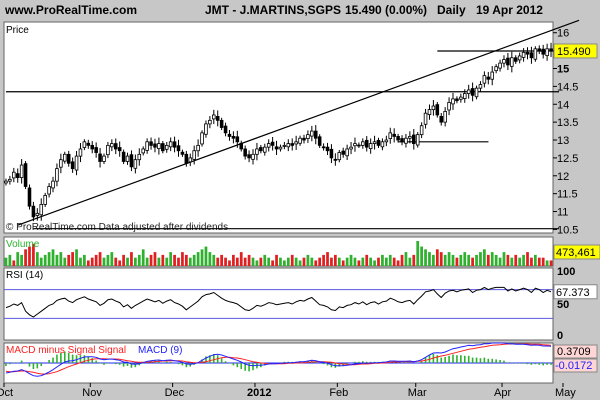 Image resolution: width=600 pixels, height=400 pixels. Describe the element at coordinates (24, 275) in the screenshot. I see `rsi-label: RSI (14)` at that location.